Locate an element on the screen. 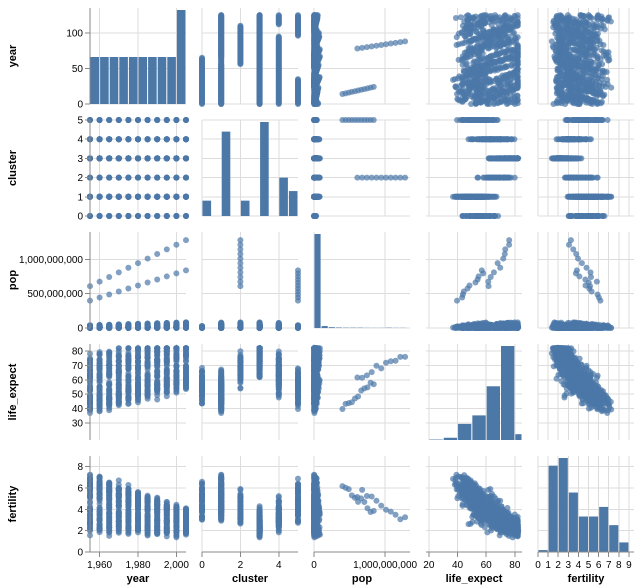  cell-cluster-pop is located at coordinates (360, 168).